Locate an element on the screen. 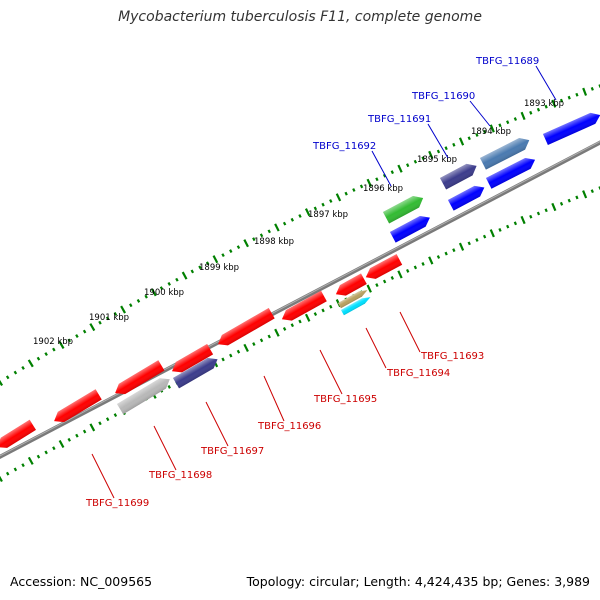  scale-label: 1895 kbp is located at coordinates (437, 160).